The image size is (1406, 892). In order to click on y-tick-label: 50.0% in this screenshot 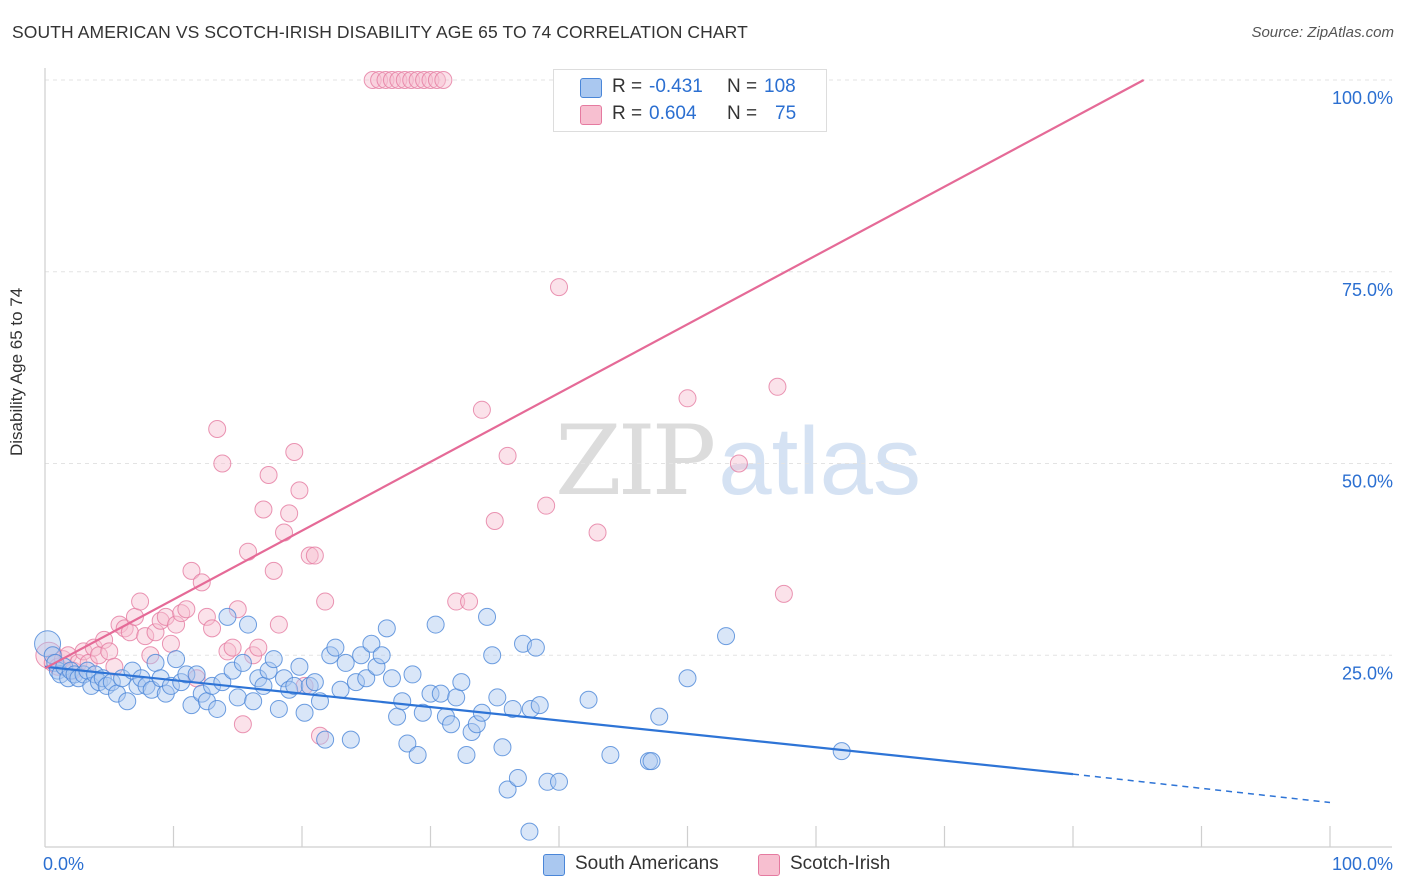, I will do `click(1367, 482)`.